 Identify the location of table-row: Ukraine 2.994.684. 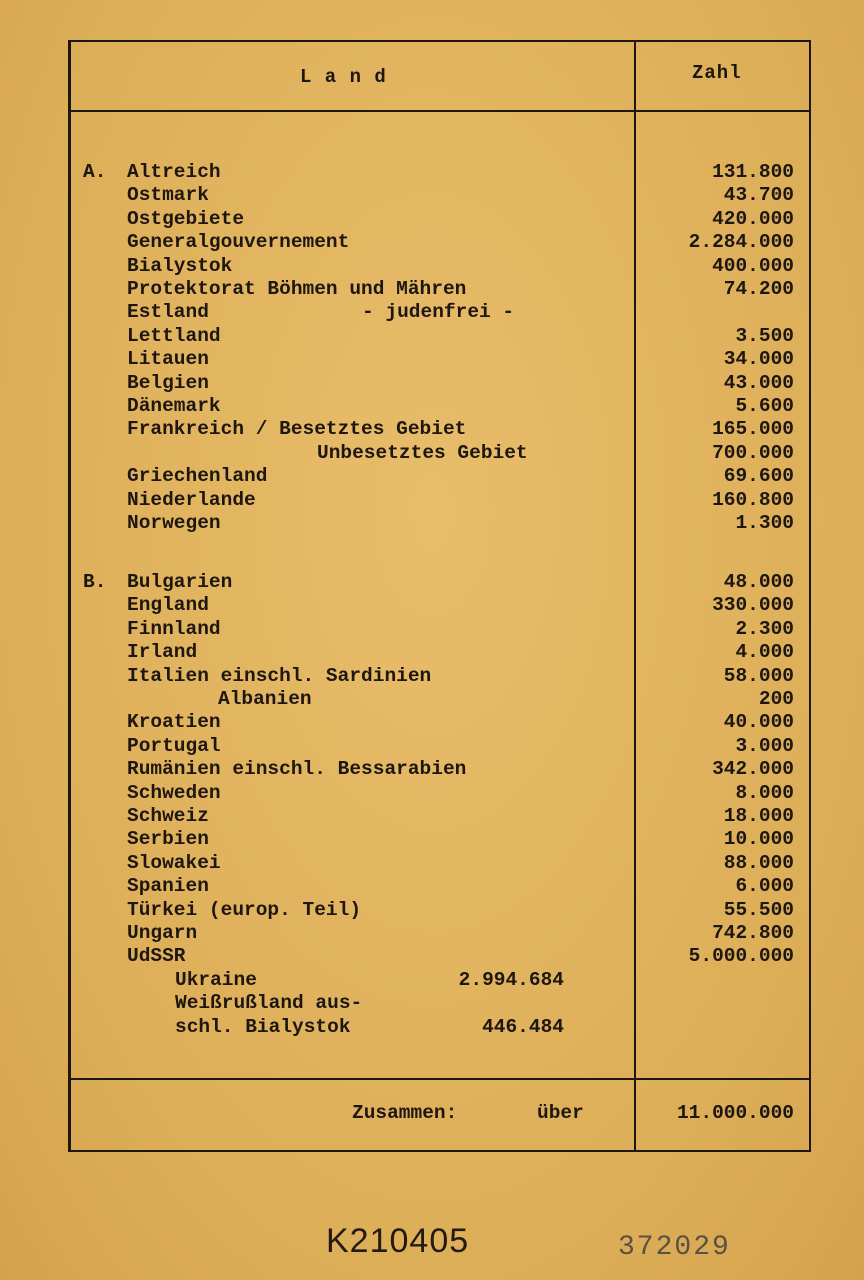
(432, 980).